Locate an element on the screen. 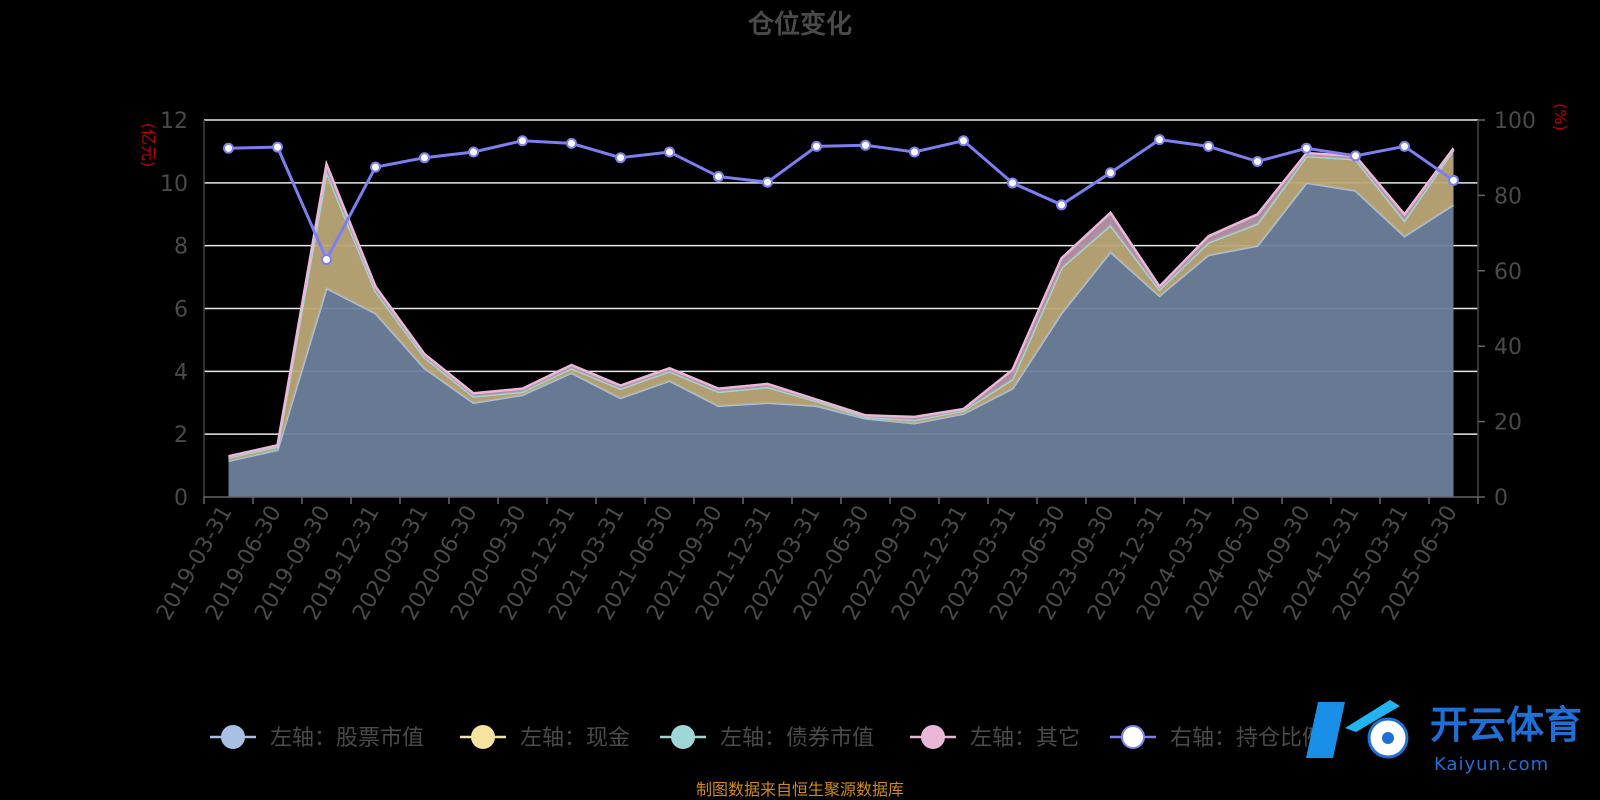 This screenshot has height=800, width=1600. data-source-note: 制图数据来自恒生聚源数据库 is located at coordinates (800, 789).